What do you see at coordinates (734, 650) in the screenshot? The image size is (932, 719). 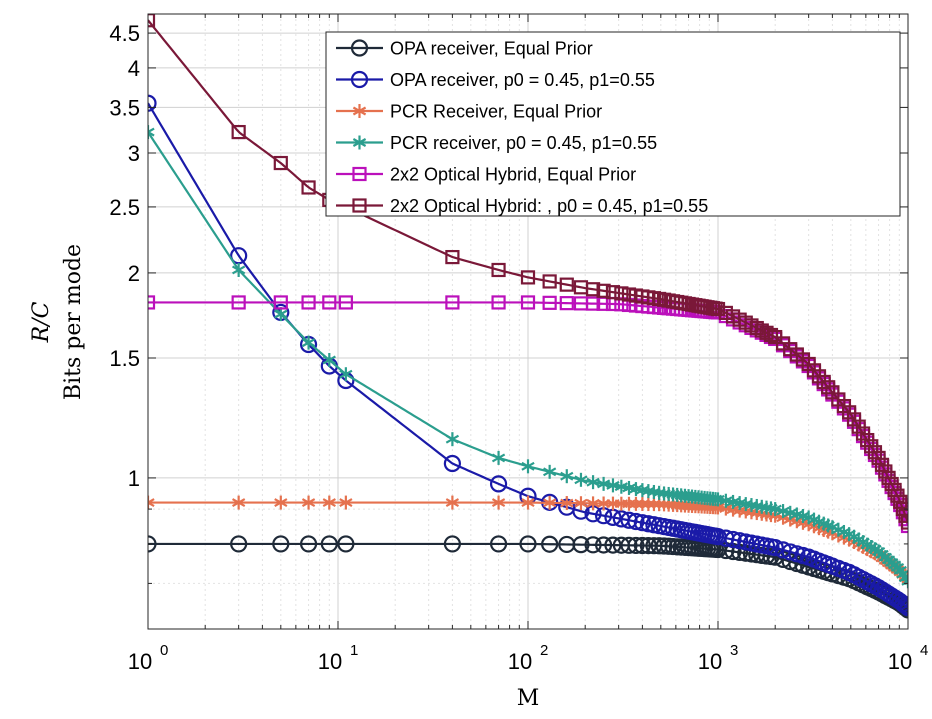 I see `x-tick-exponent: 3` at bounding box center [734, 650].